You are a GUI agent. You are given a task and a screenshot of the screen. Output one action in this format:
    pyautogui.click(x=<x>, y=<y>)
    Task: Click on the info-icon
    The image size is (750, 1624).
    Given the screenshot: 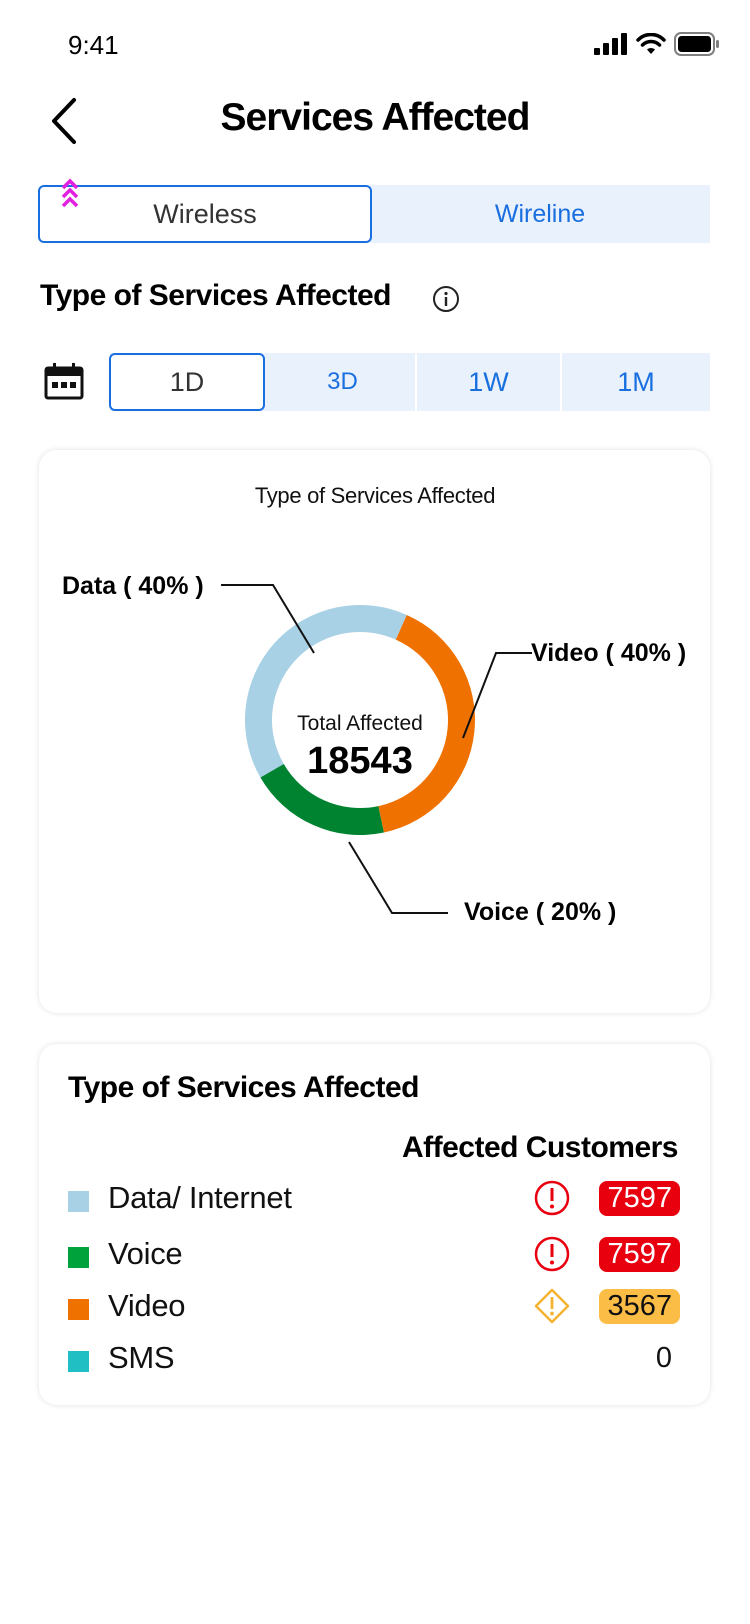 What is the action you would take?
    pyautogui.click(x=446, y=299)
    